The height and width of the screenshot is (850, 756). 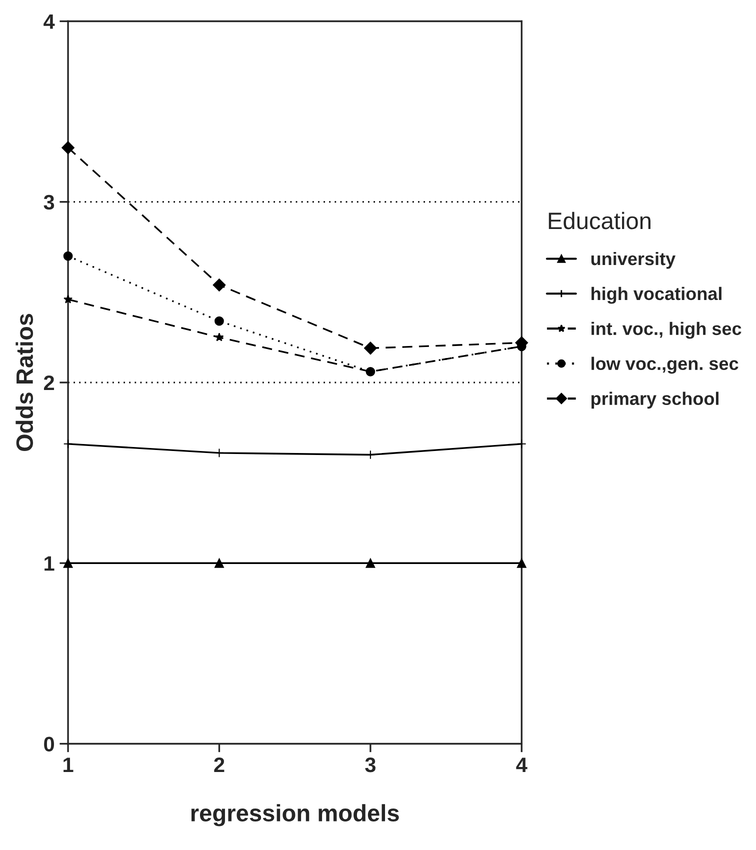 What do you see at coordinates (654, 400) in the screenshot?
I see `legend-label: primary school` at bounding box center [654, 400].